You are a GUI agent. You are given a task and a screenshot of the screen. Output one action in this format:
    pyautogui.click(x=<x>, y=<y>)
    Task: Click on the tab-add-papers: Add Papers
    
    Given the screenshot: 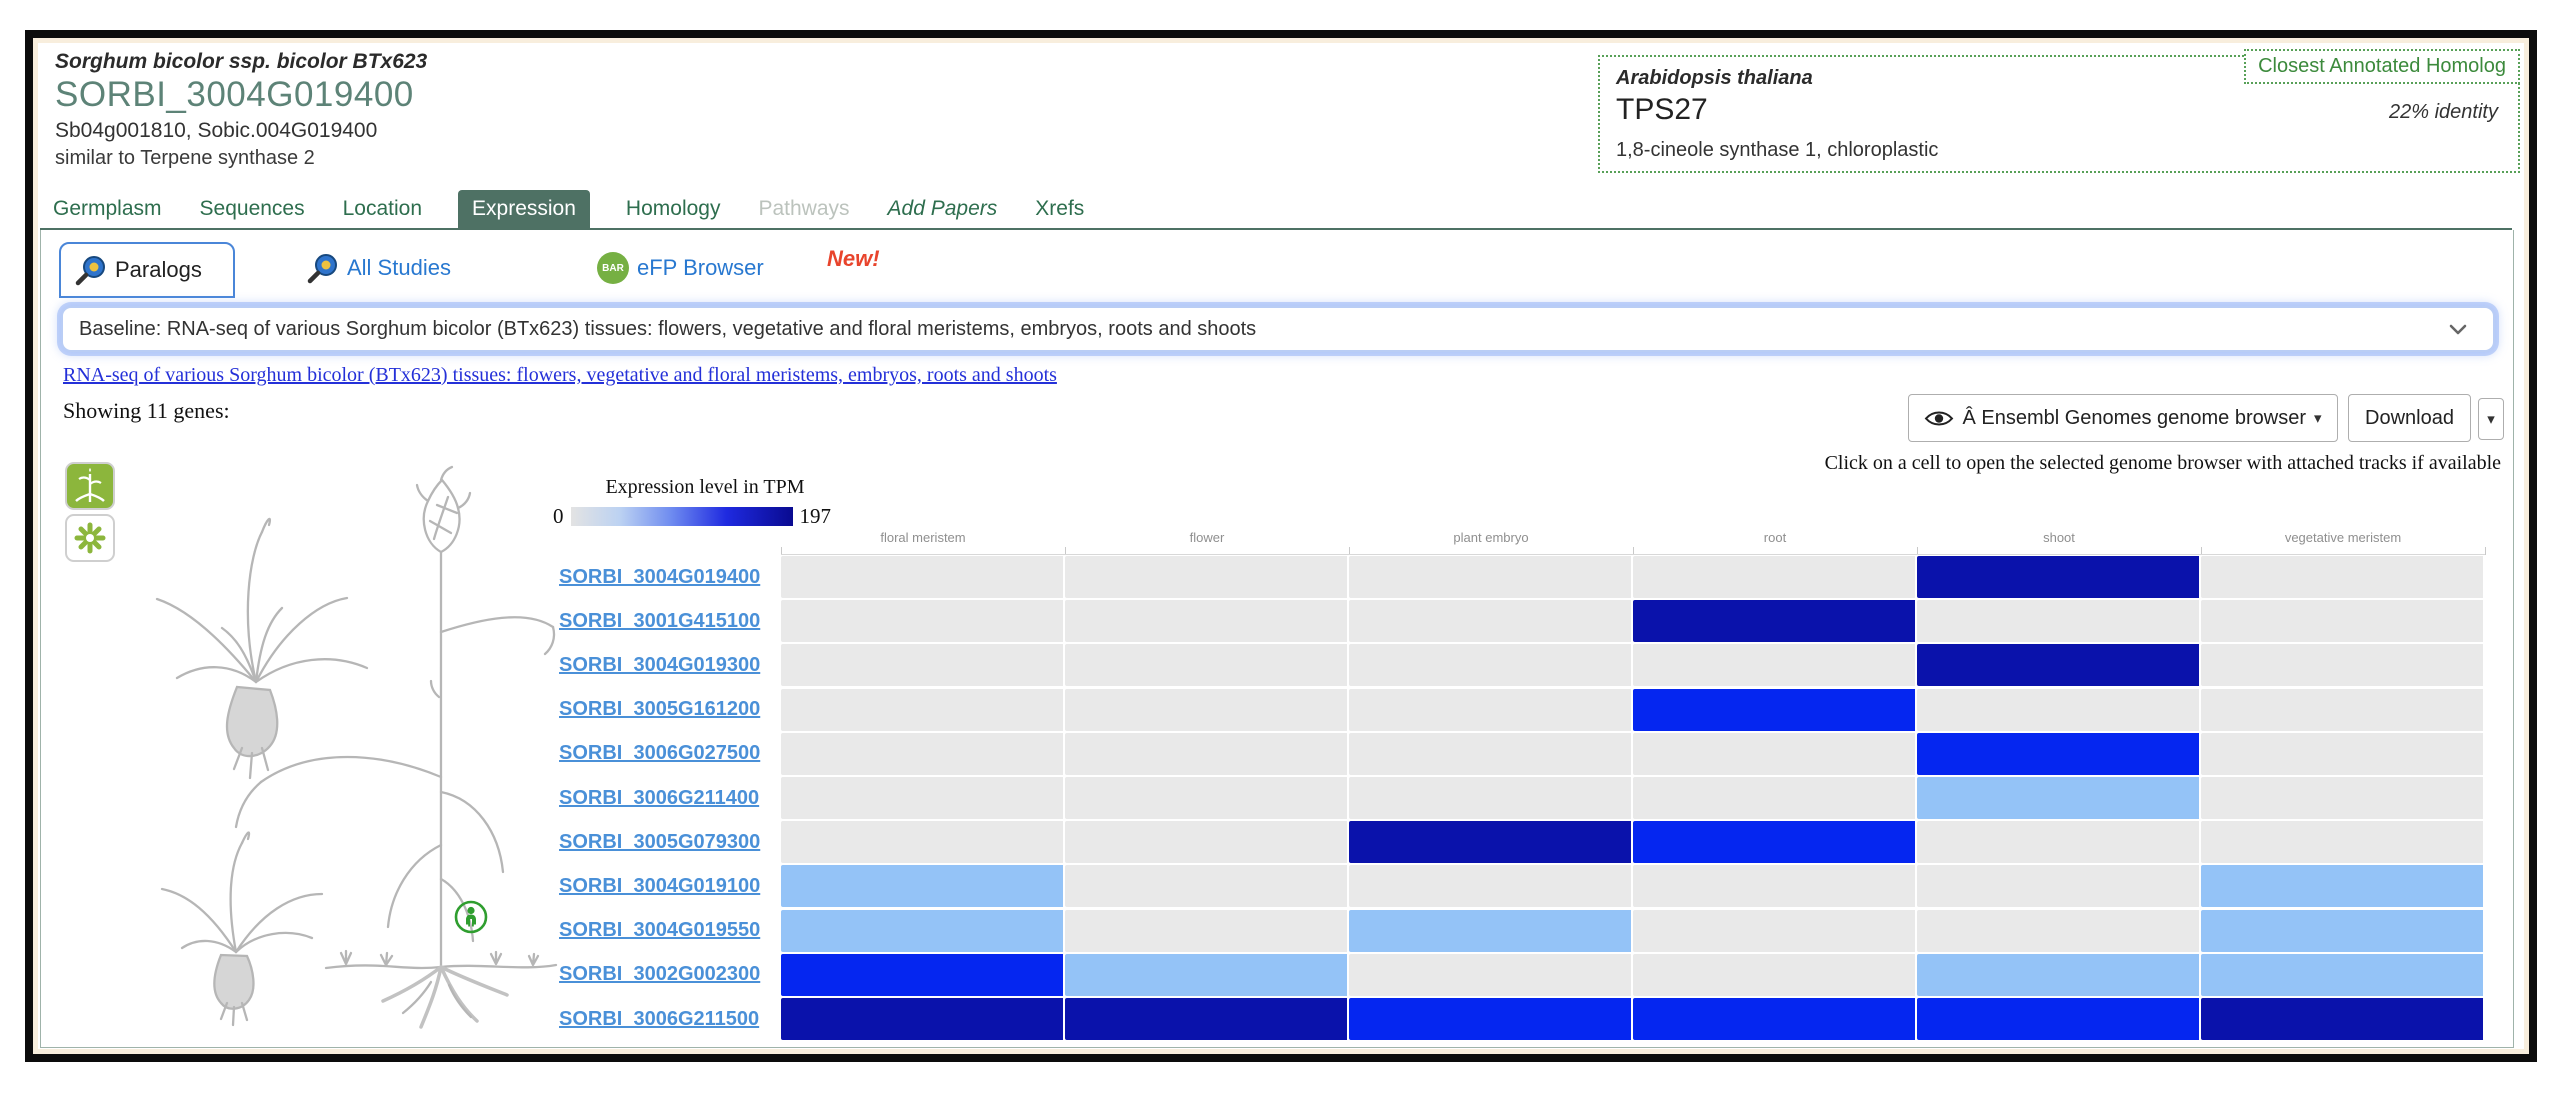 What is the action you would take?
    pyautogui.click(x=942, y=208)
    